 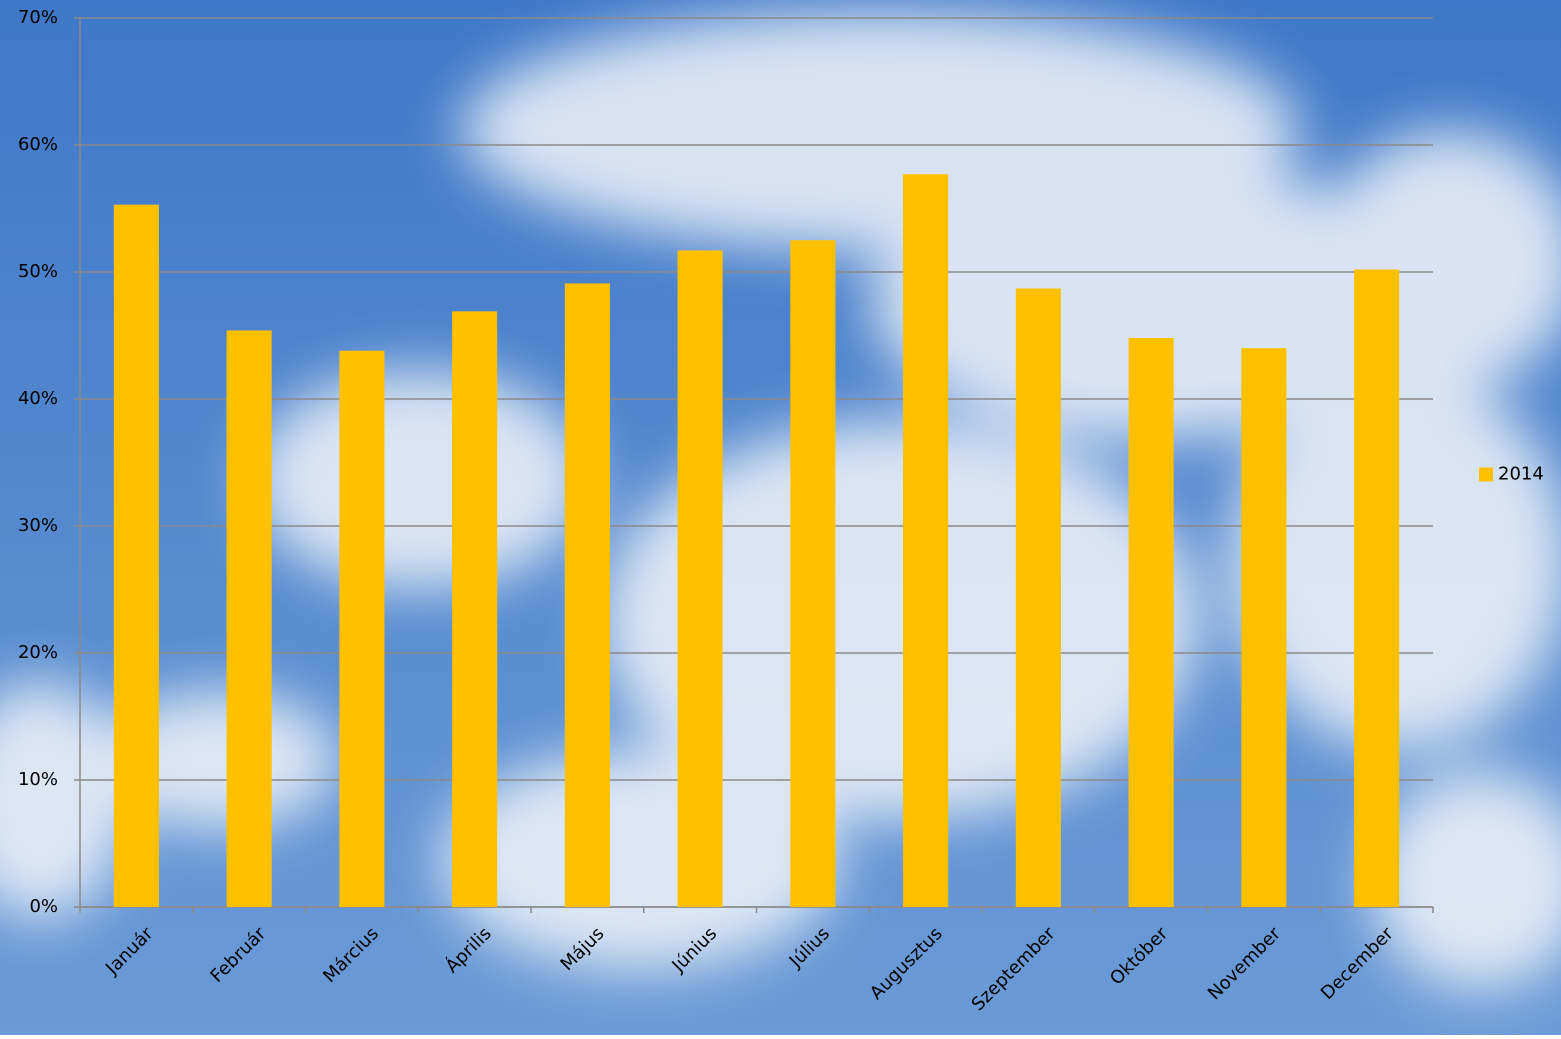 What do you see at coordinates (1486, 474) in the screenshot?
I see `legend-swatch` at bounding box center [1486, 474].